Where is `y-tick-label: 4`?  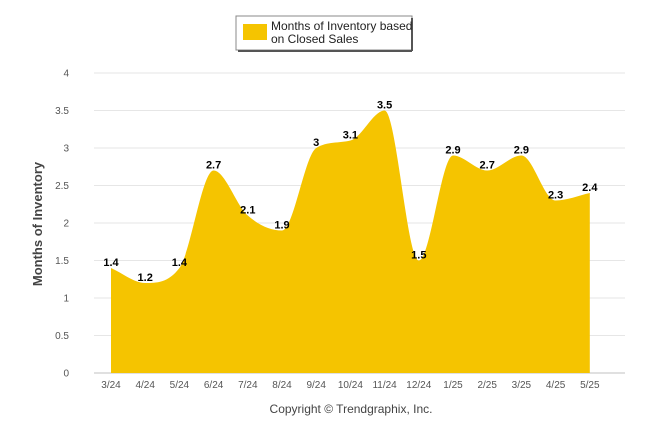 y-tick-label: 4 is located at coordinates (66, 74).